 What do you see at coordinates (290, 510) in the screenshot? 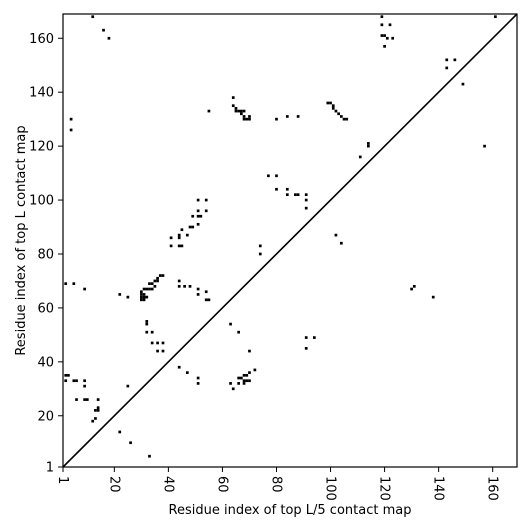
I see `x-axis-label: Residue index of top L/5 contact map` at bounding box center [290, 510].